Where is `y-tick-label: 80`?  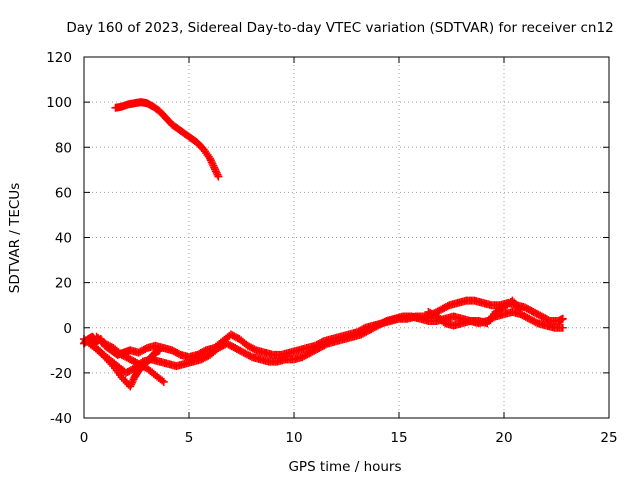
y-tick-label: 80 is located at coordinates (63, 148).